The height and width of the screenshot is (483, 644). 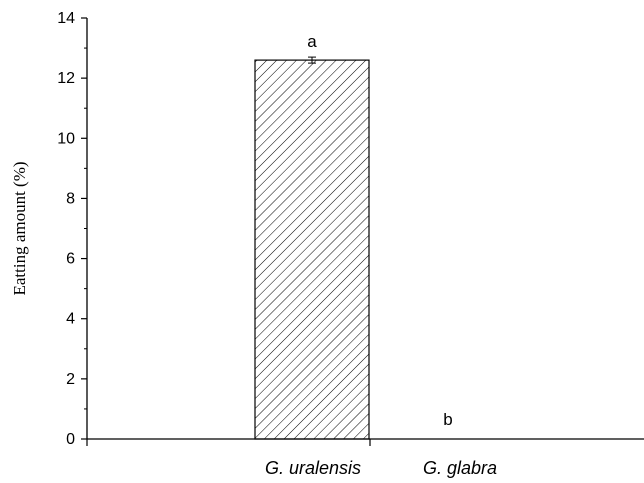 I want to click on x-axis: G. uralensis G. glabra, so click(x=365, y=458).